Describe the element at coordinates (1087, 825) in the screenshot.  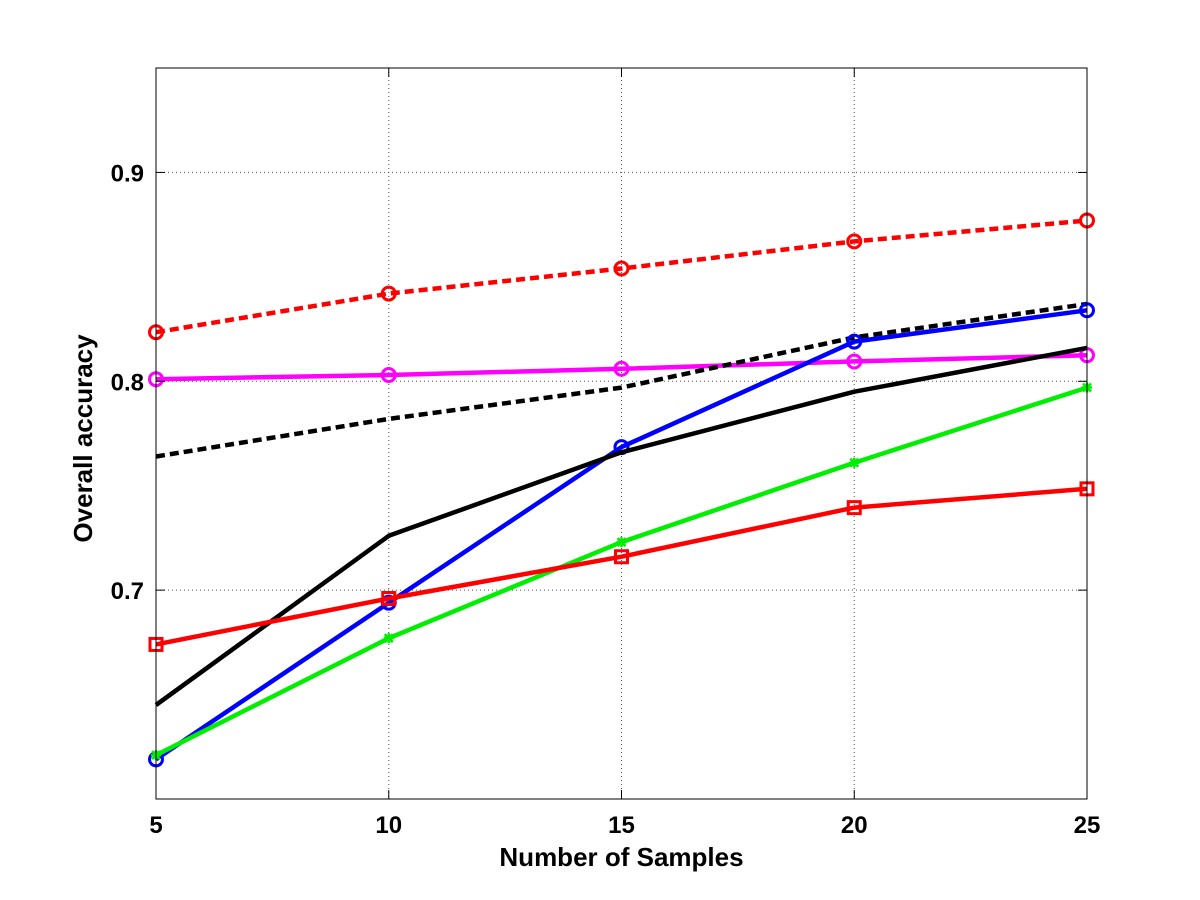
I see `x-tick-label: 25` at that location.